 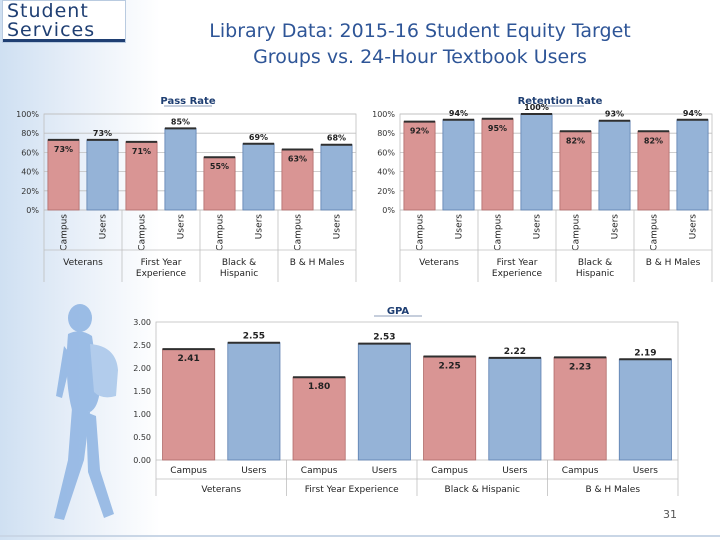 What do you see at coordinates (536, 107) in the screenshot?
I see `chart-1-data-label: 100%` at bounding box center [536, 107].